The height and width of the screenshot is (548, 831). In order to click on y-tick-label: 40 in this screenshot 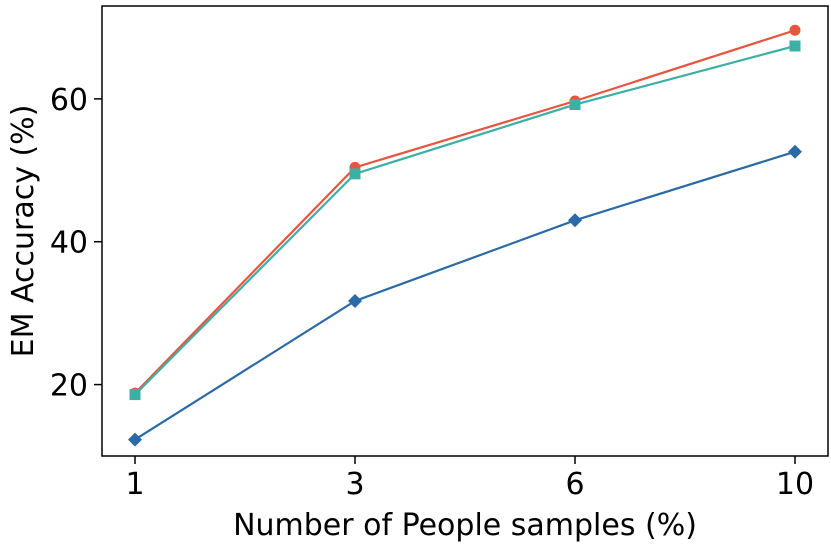, I will do `click(69, 243)`.